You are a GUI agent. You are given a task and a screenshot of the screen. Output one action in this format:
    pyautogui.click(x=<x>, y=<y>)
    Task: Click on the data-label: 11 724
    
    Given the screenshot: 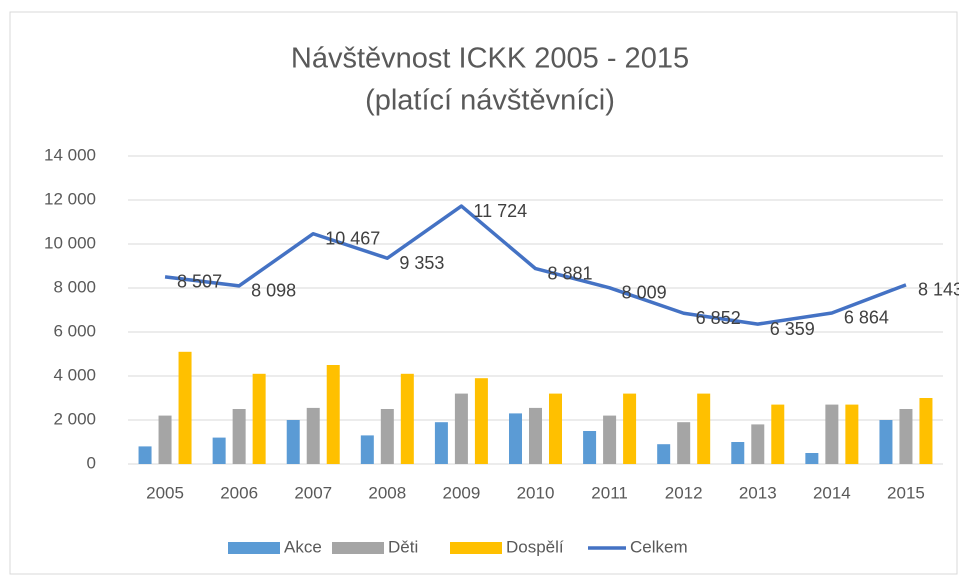 What is the action you would take?
    pyautogui.click(x=500, y=211)
    